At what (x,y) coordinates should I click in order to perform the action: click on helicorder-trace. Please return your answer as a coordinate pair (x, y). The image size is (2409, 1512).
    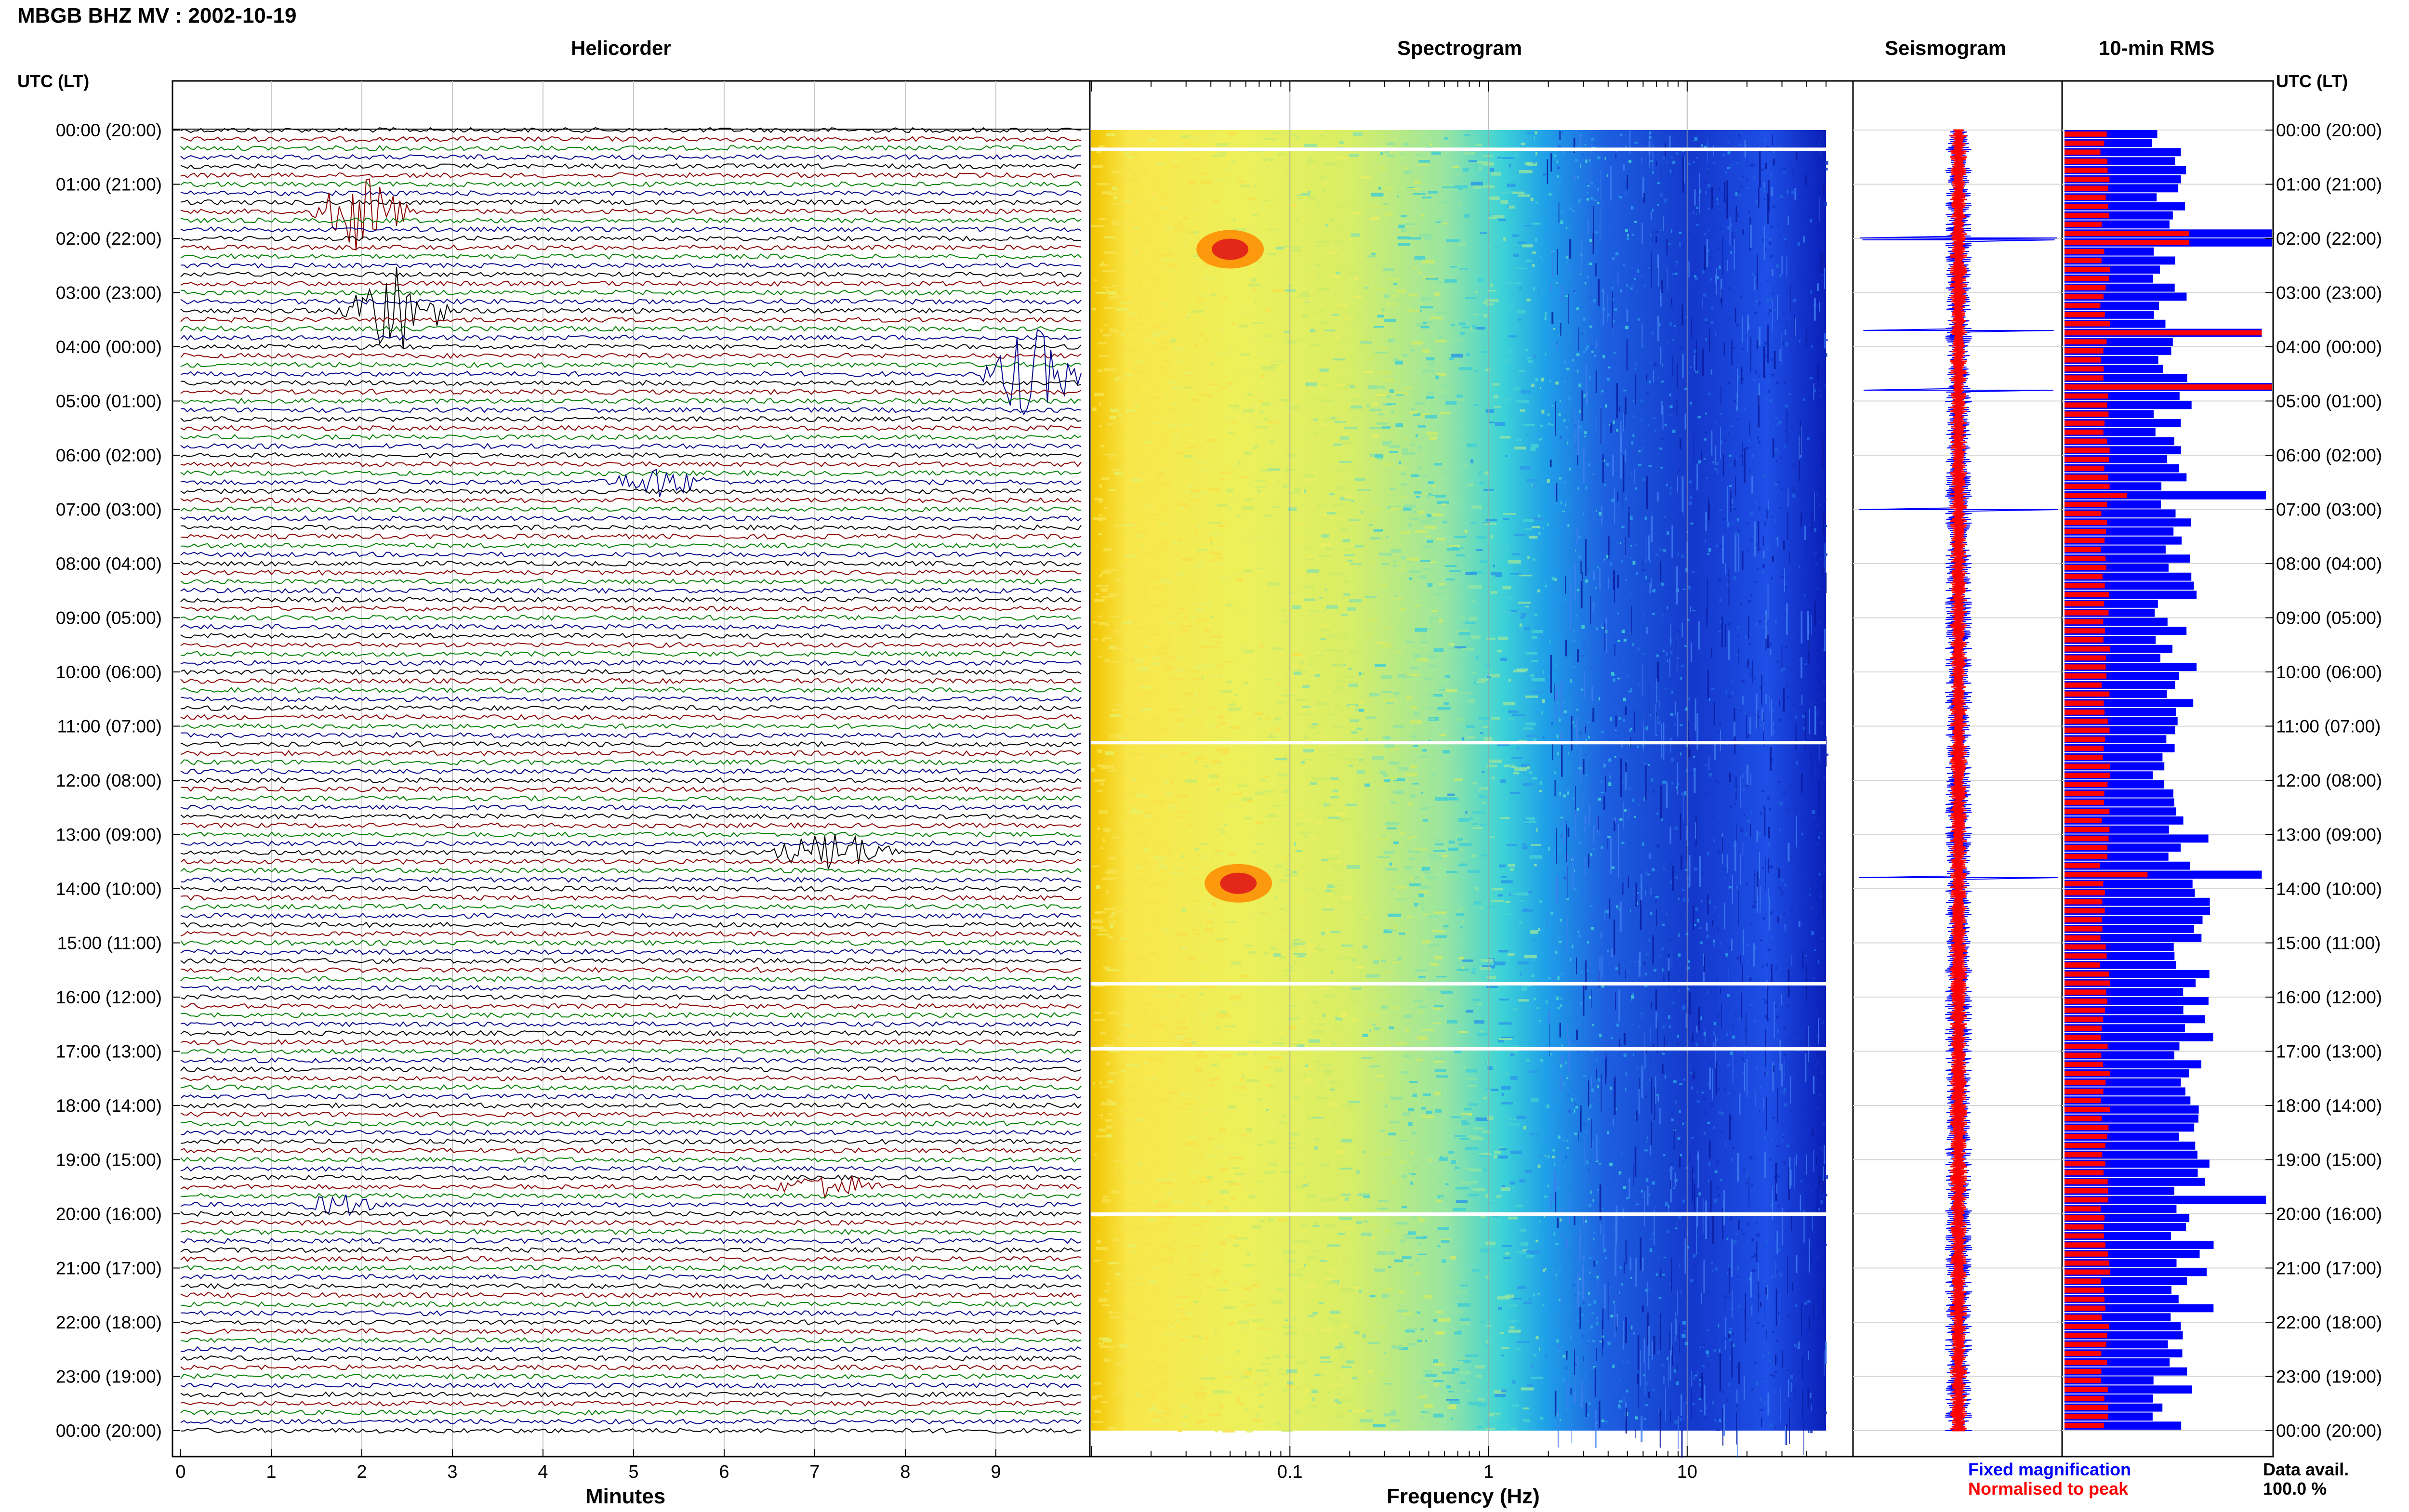
    Looking at the image, I should click on (631, 572).